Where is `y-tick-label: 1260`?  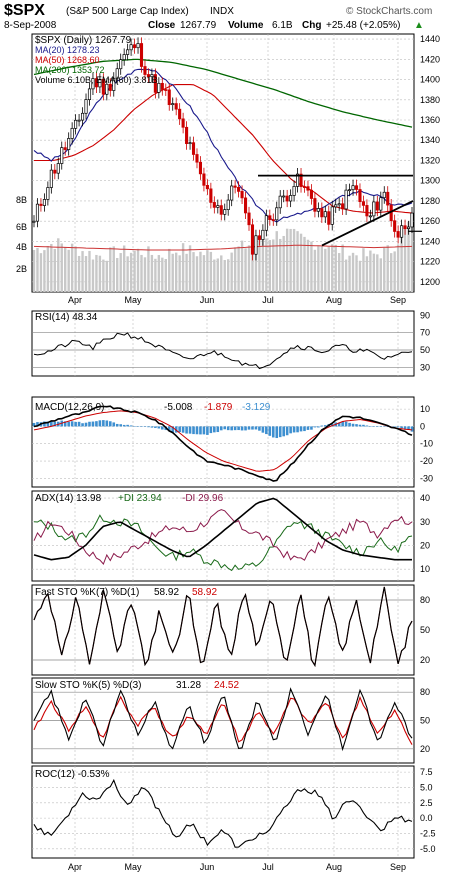 y-tick-label: 1260 is located at coordinates (430, 221).